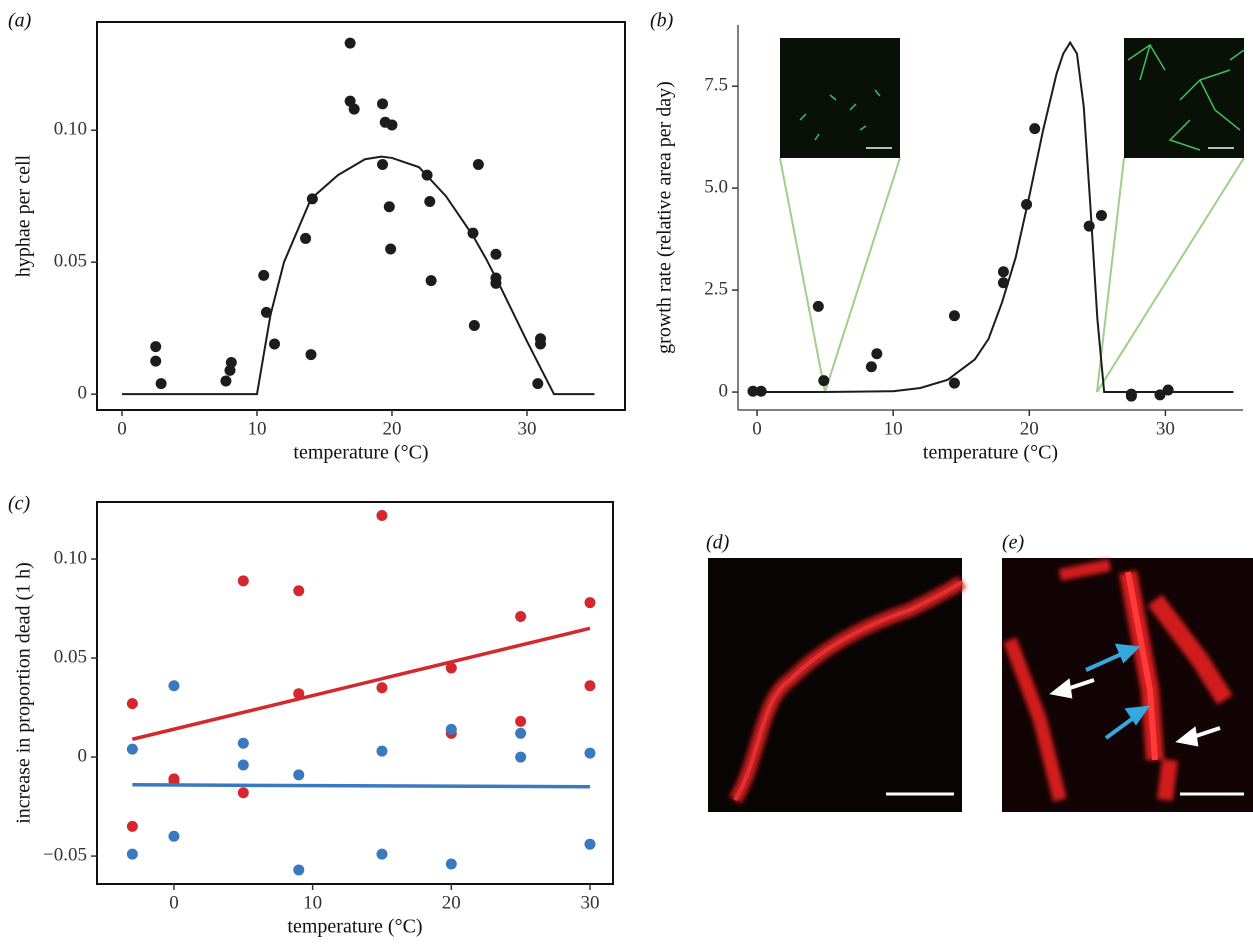 The height and width of the screenshot is (948, 1253). What do you see at coordinates (1012, 275) in the screenshot?
I see `inset-links` at bounding box center [1012, 275].